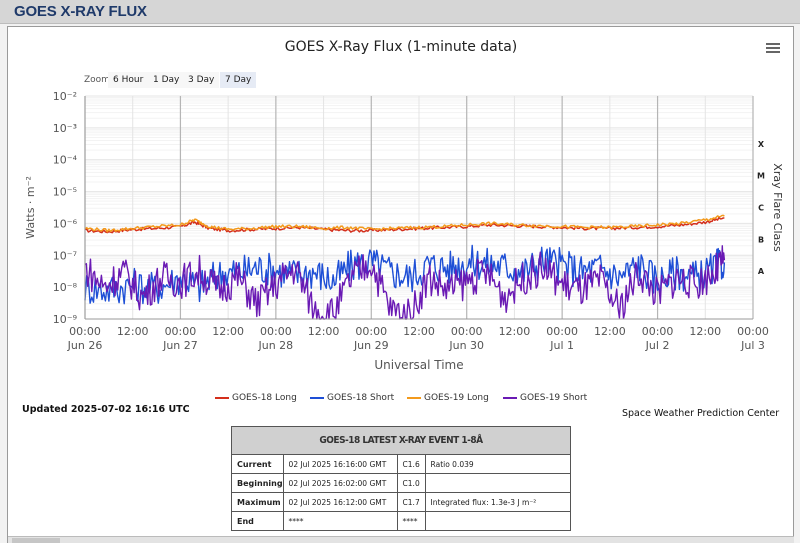  What do you see at coordinates (180, 345) in the screenshot?
I see `x-tick-date: Jun 27` at bounding box center [180, 345].